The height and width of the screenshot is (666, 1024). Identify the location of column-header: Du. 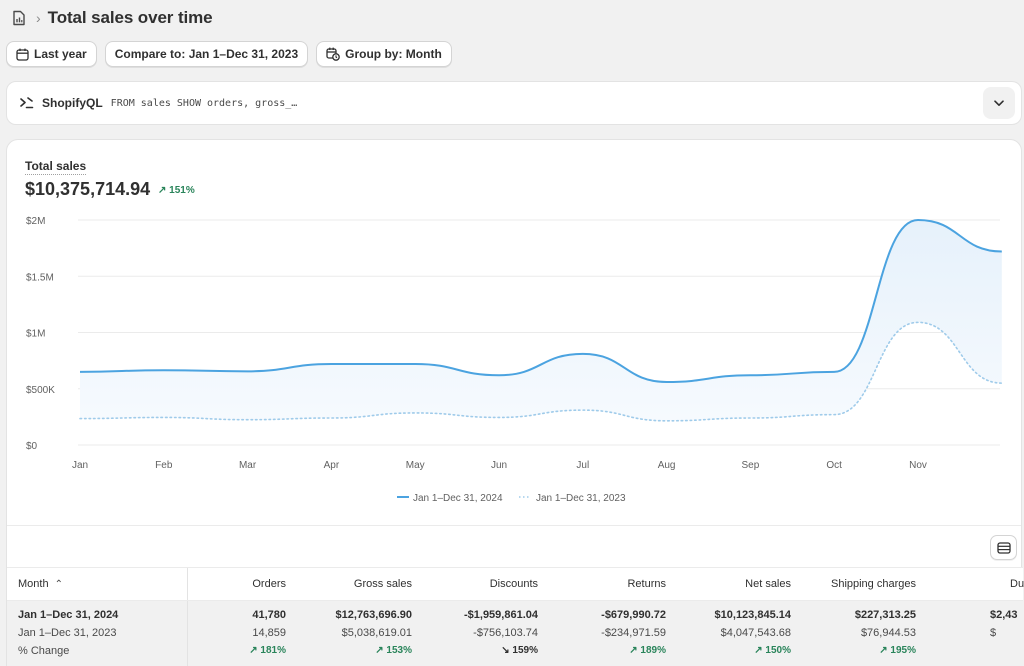
(1017, 584).